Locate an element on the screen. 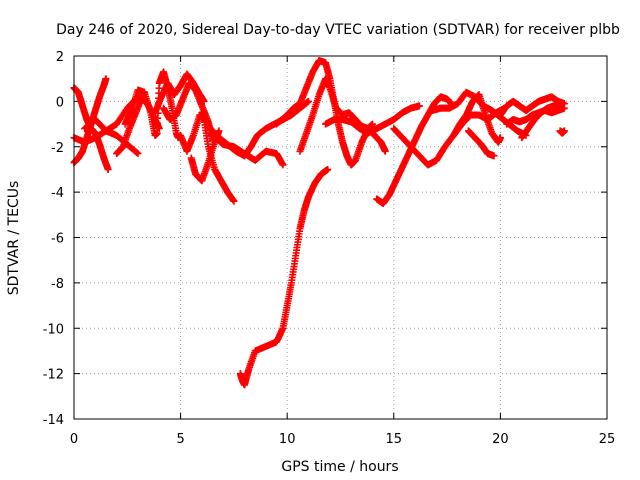 This screenshot has height=480, width=640. x-tick-label: 20 is located at coordinates (500, 439).